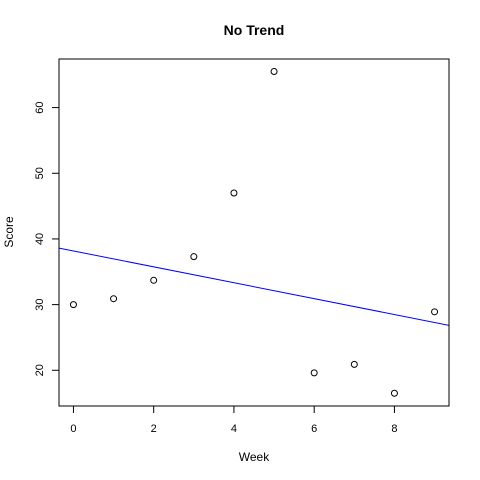 The image size is (480, 480). I want to click on trend-layer, so click(254, 286).